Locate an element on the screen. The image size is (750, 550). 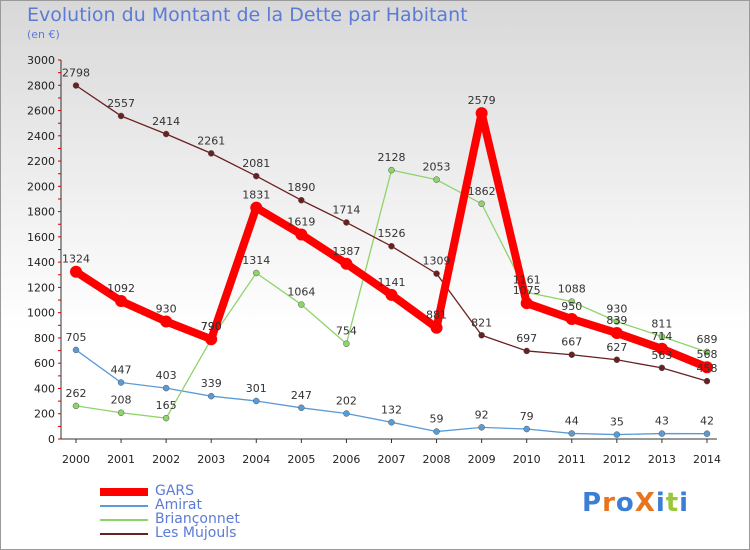
data-label-les-mujouls: 2414 is located at coordinates (166, 121).